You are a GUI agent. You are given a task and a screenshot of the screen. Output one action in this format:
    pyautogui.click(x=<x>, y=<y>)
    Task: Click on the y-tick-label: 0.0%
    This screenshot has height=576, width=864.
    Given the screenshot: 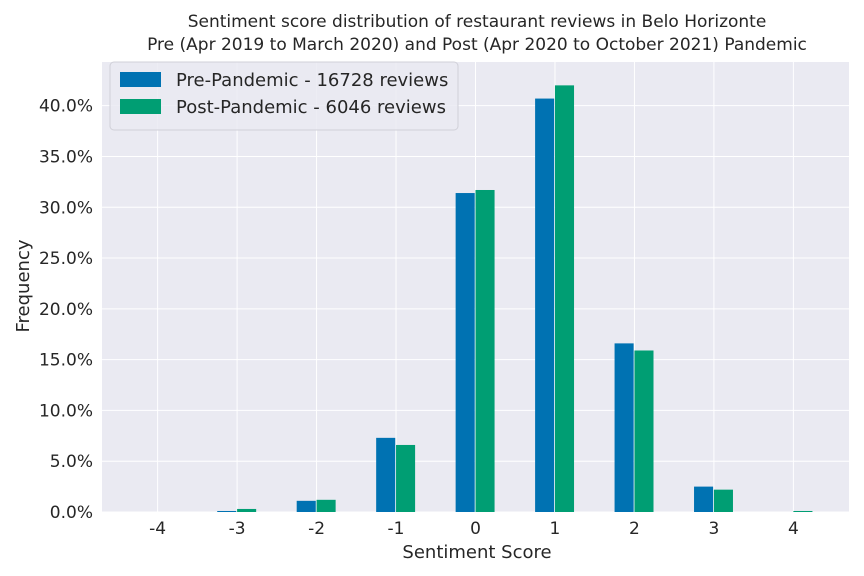 What is the action you would take?
    pyautogui.click(x=71, y=513)
    